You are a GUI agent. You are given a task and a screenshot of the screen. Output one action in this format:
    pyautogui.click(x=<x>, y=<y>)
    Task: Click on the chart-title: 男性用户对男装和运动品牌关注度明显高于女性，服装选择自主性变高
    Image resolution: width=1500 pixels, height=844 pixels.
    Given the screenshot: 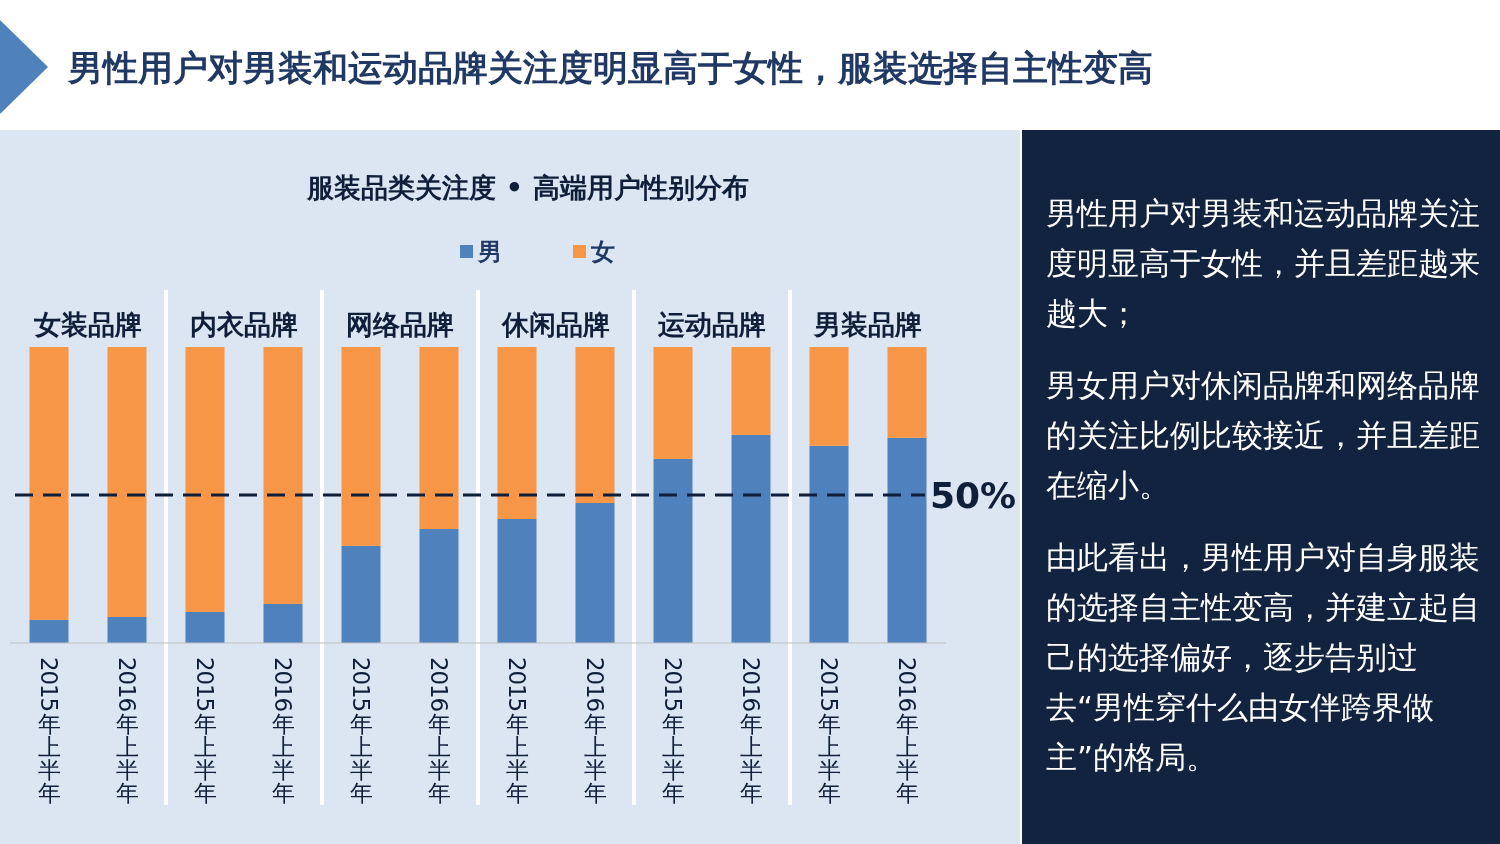 What is the action you would take?
    pyautogui.click(x=610, y=68)
    